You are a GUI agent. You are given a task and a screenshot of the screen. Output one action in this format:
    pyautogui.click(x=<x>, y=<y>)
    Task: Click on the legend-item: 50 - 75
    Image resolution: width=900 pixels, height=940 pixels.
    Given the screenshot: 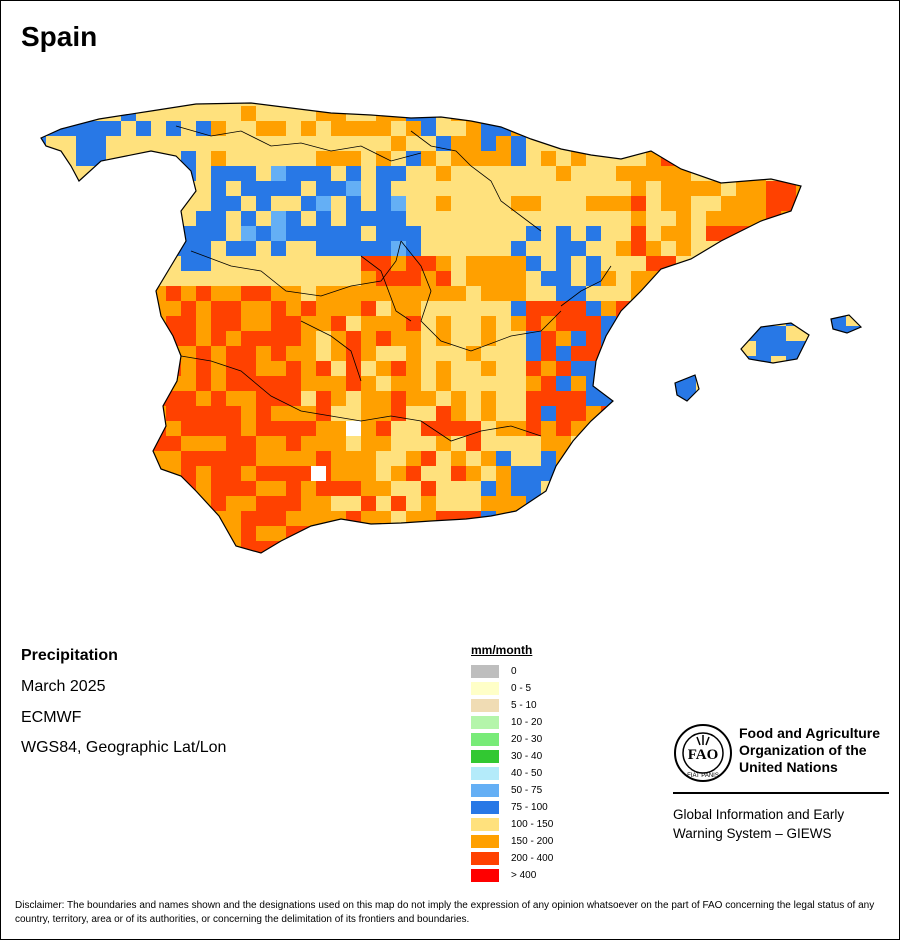 What is the action you would take?
    pyautogui.click(x=506, y=790)
    